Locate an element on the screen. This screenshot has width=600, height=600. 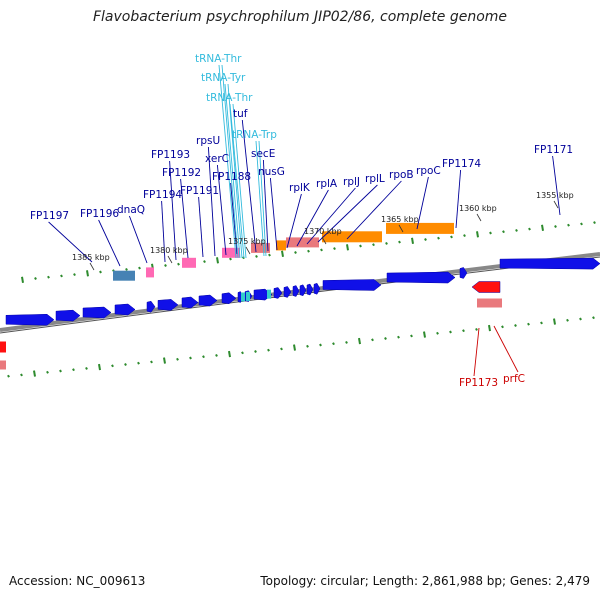
gene-label-fp1171: FP1171 is located at coordinates (553, 150).